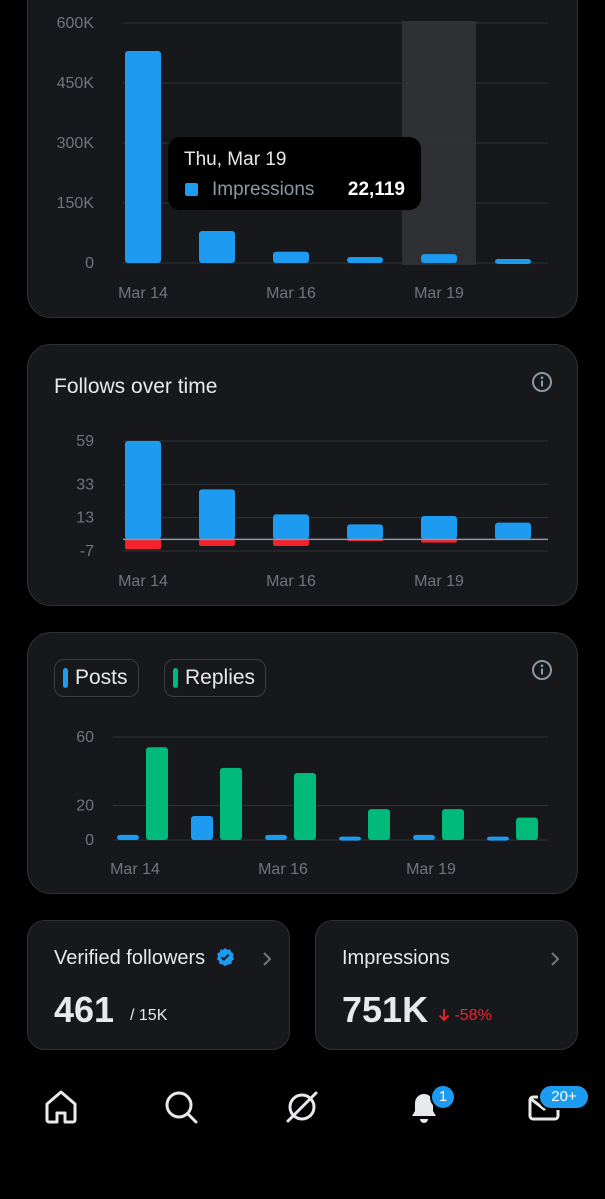 Image resolution: width=605 pixels, height=1199 pixels. I want to click on y-tick-label: 33, so click(85, 484).